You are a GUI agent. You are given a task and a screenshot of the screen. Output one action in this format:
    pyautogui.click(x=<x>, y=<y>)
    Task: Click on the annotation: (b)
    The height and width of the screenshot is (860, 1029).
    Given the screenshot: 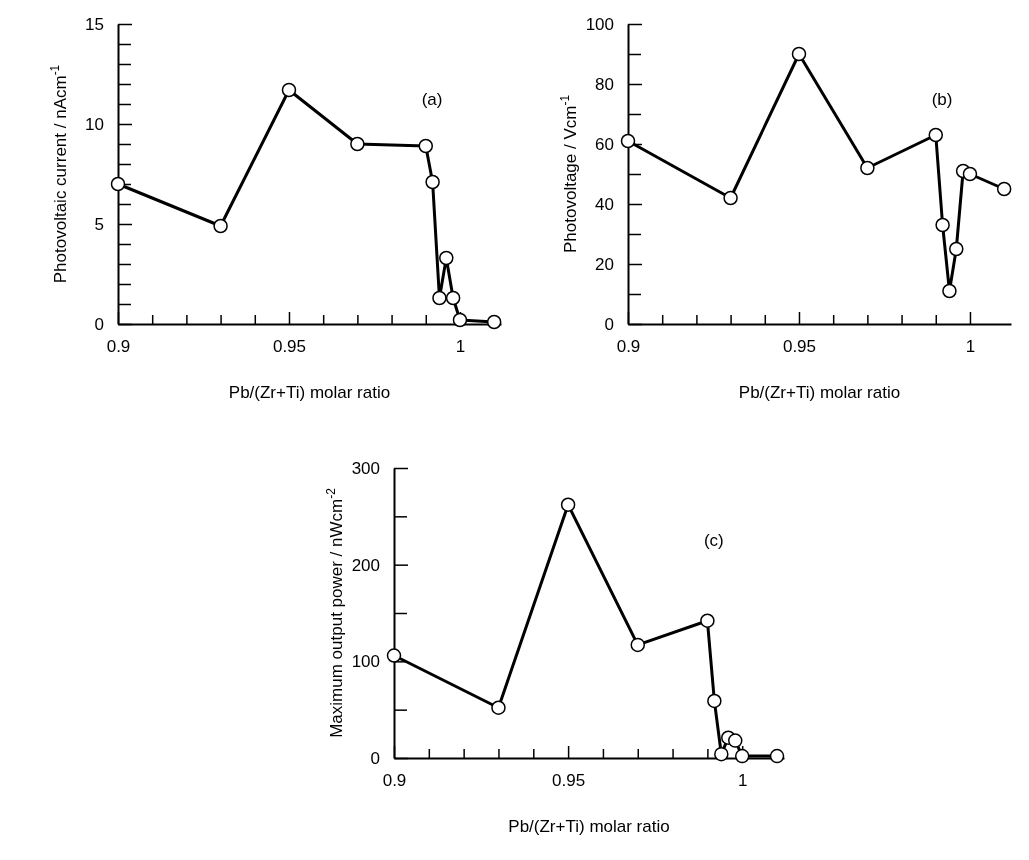 What is the action you would take?
    pyautogui.click(x=942, y=99)
    